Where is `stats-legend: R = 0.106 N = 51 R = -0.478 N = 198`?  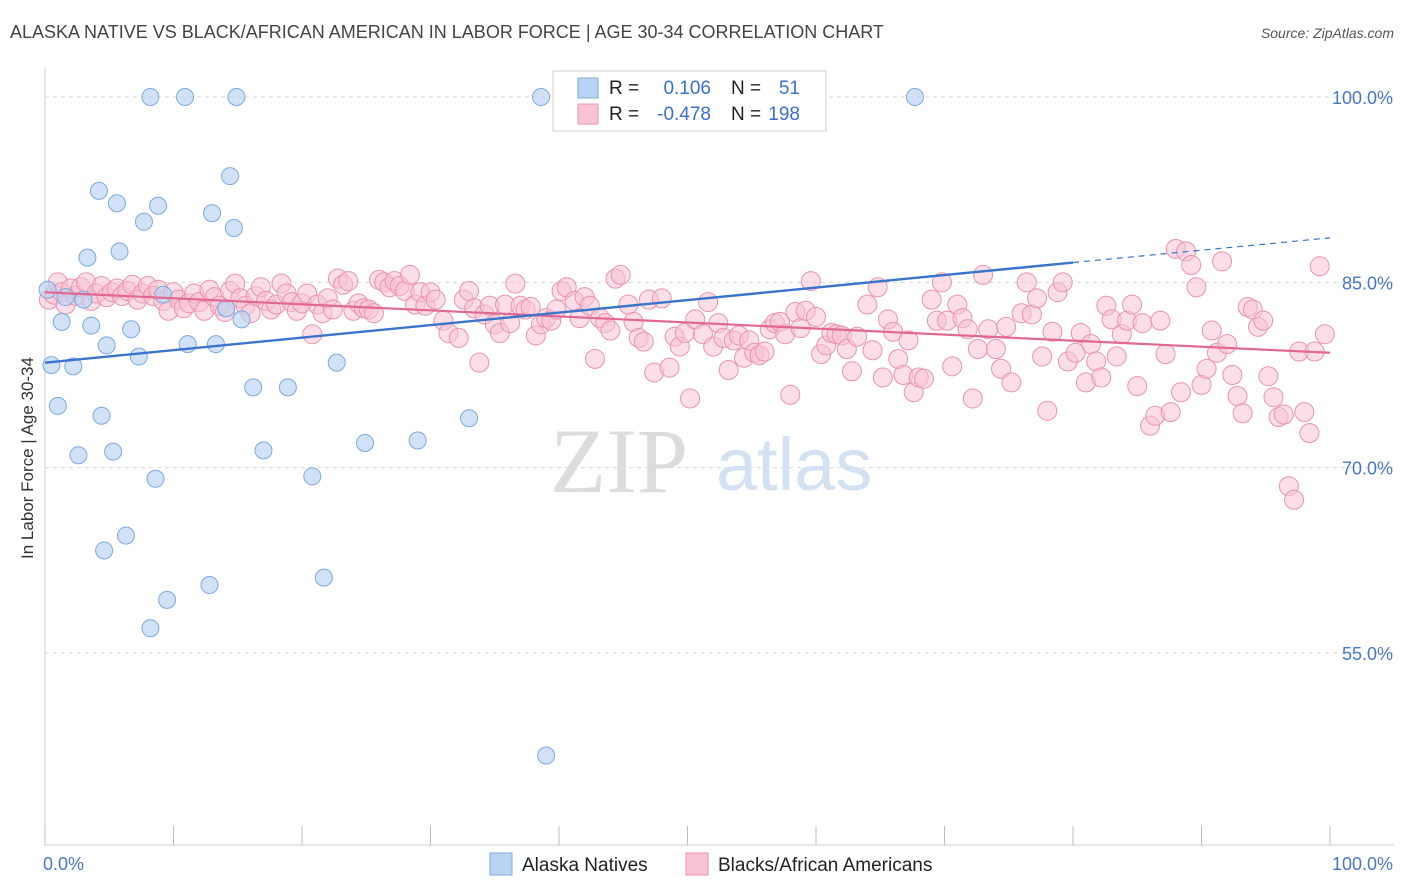 stats-legend: R = 0.106 N = 51 R = -0.478 N = 198 is located at coordinates (689, 101).